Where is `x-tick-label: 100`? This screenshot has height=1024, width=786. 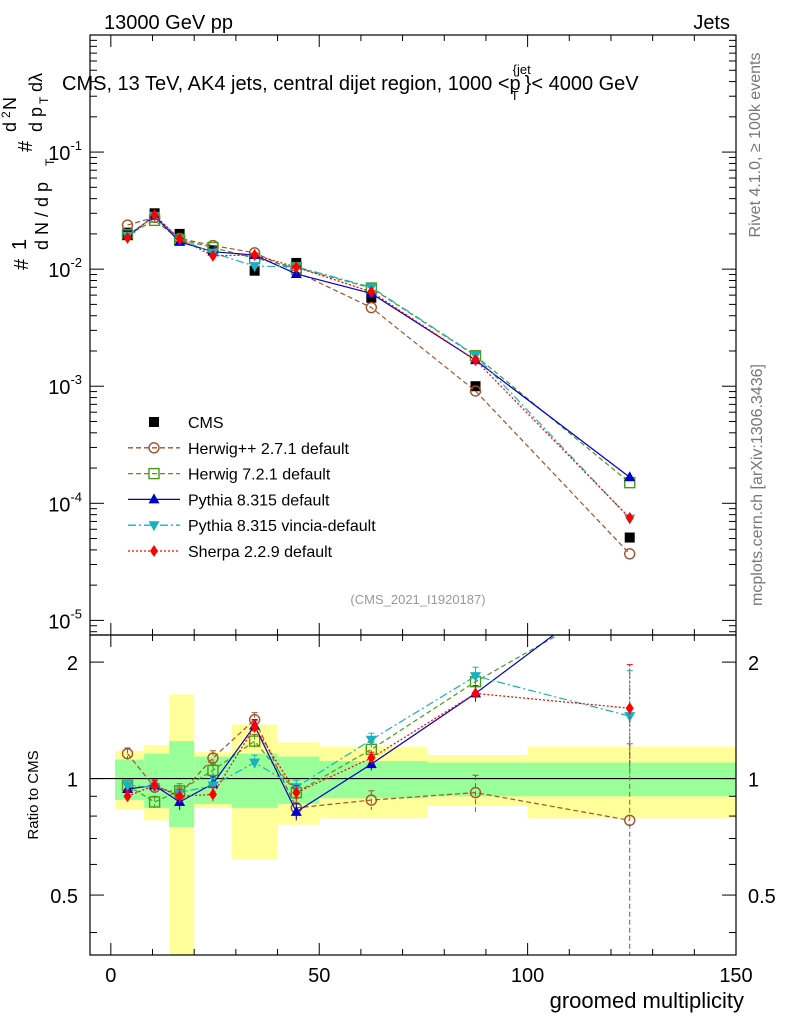
x-tick-label: 100 is located at coordinates (527, 976).